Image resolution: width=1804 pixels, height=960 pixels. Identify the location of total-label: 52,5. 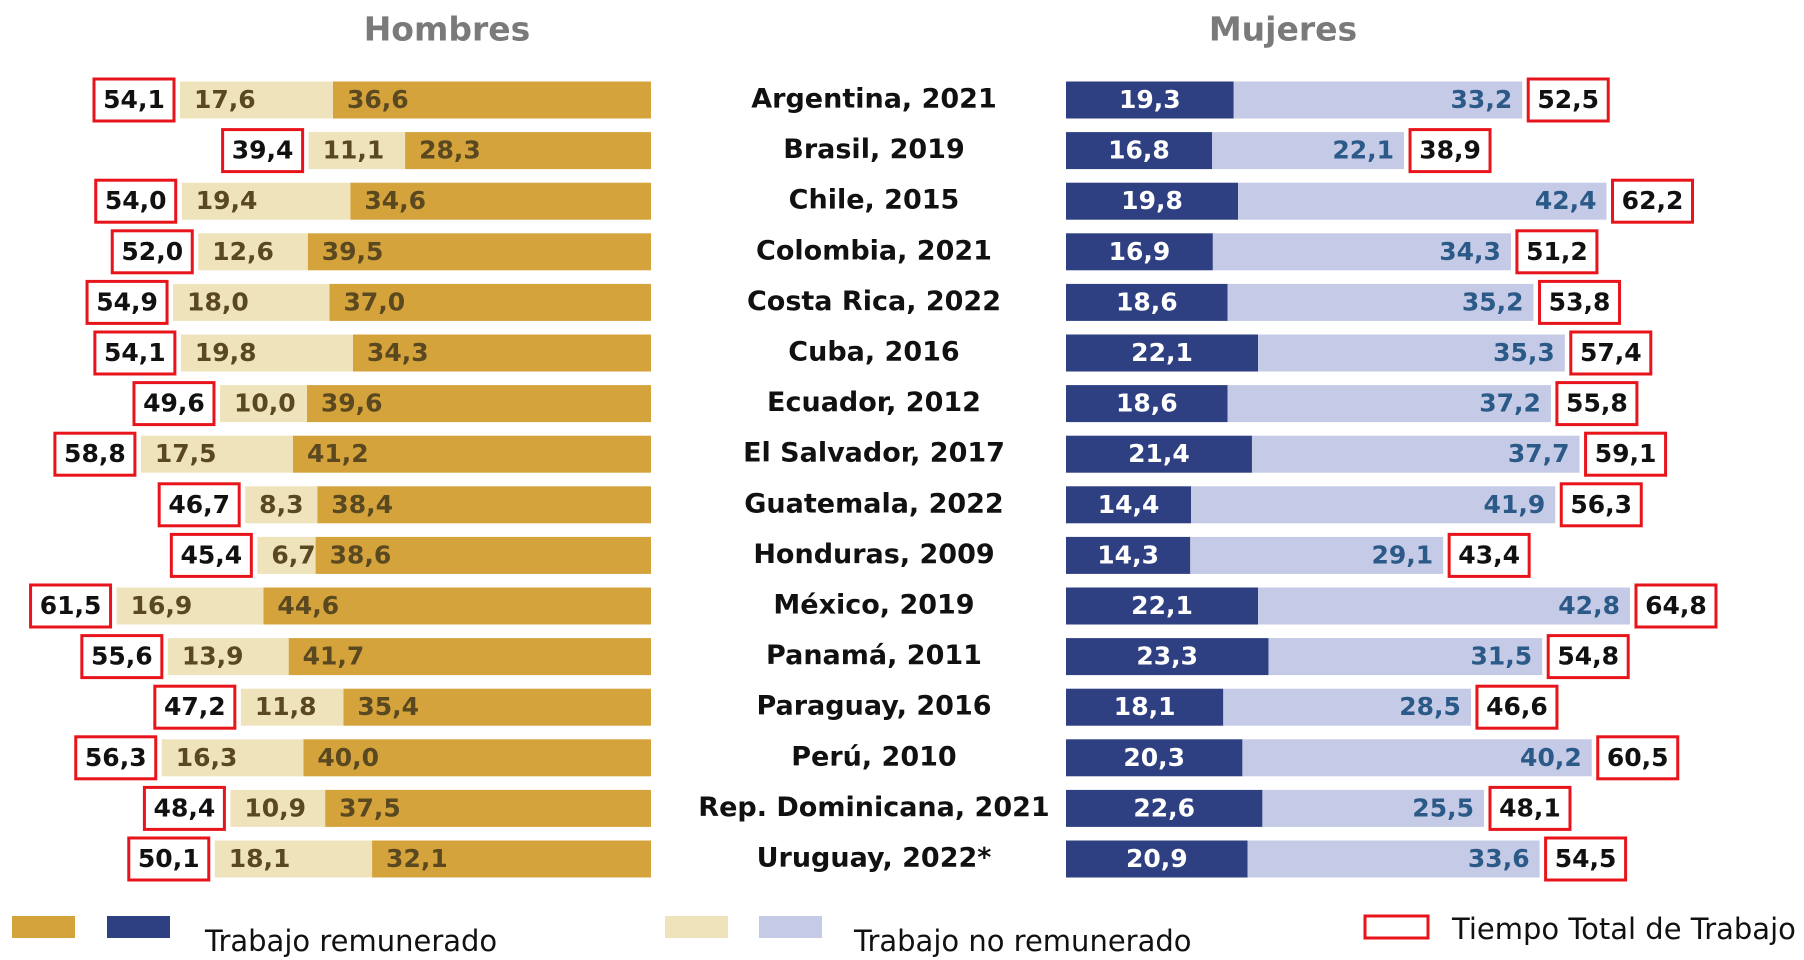
(1568, 99).